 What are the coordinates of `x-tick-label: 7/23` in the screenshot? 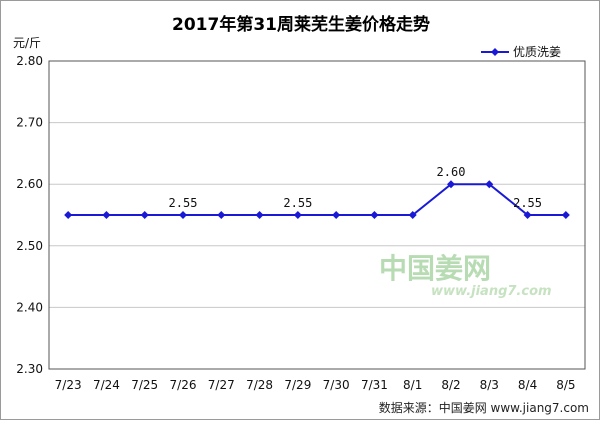 It's located at (68, 385).